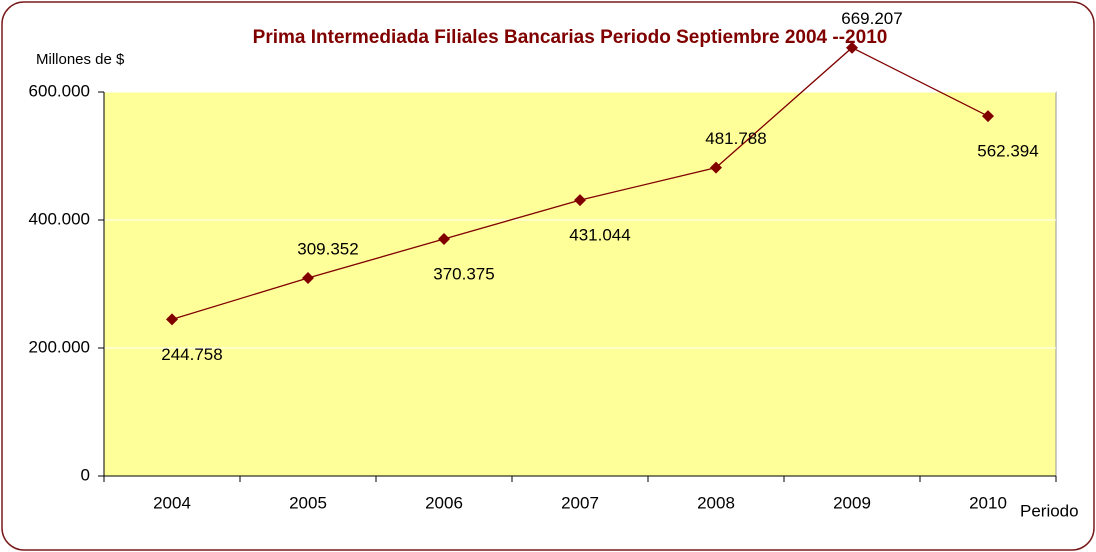  What do you see at coordinates (988, 502) in the screenshot?
I see `x-tick-label: 2010` at bounding box center [988, 502].